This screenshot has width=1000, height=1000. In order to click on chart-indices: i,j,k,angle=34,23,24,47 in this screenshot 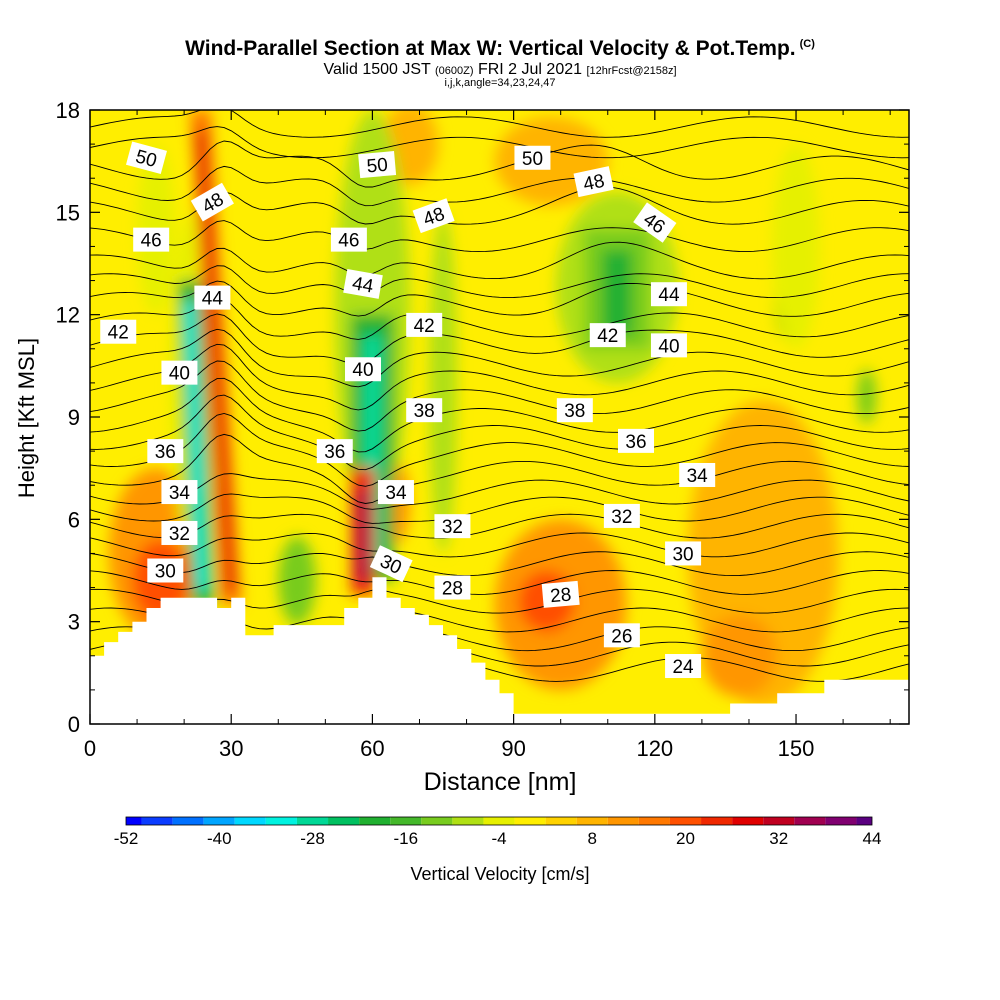, I will do `click(500, 83)`.